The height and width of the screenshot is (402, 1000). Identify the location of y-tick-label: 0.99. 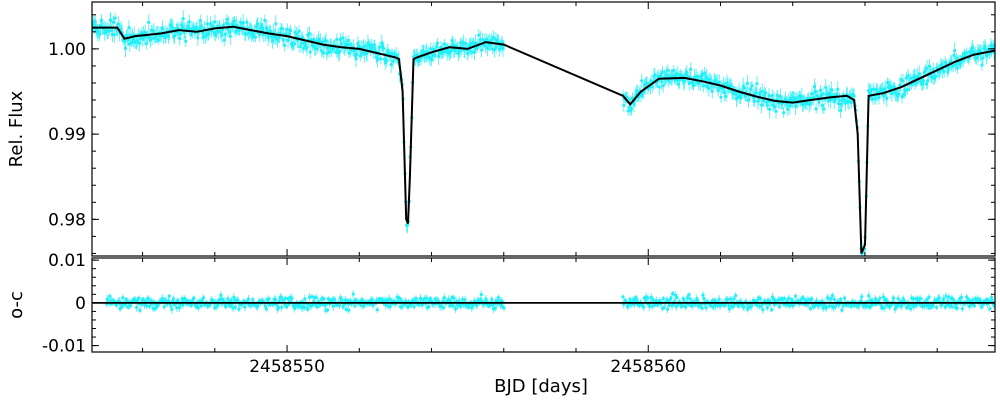
(67, 135).